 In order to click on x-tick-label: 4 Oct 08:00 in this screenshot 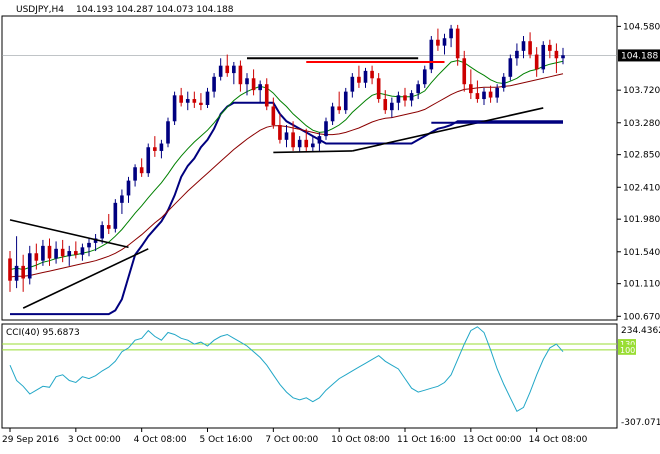, I will do `click(160, 440)`.